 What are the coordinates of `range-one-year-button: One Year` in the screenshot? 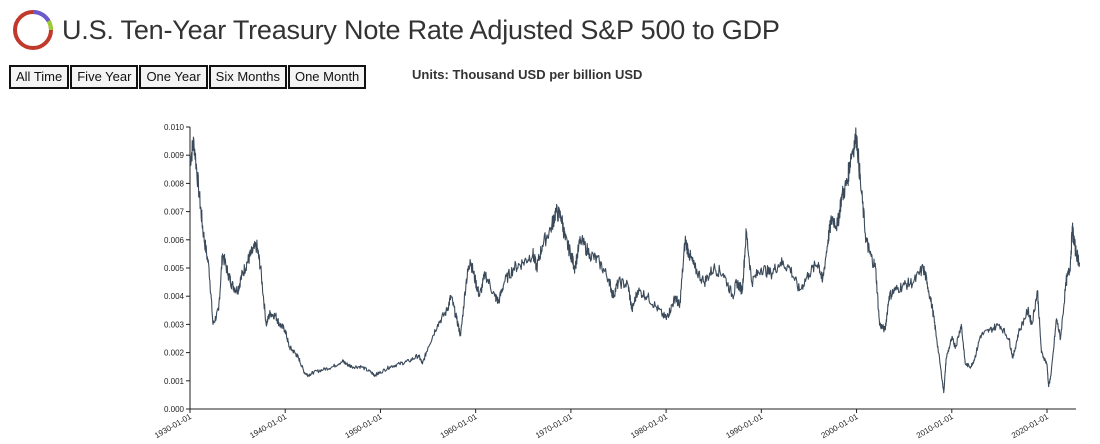 It's located at (173, 77).